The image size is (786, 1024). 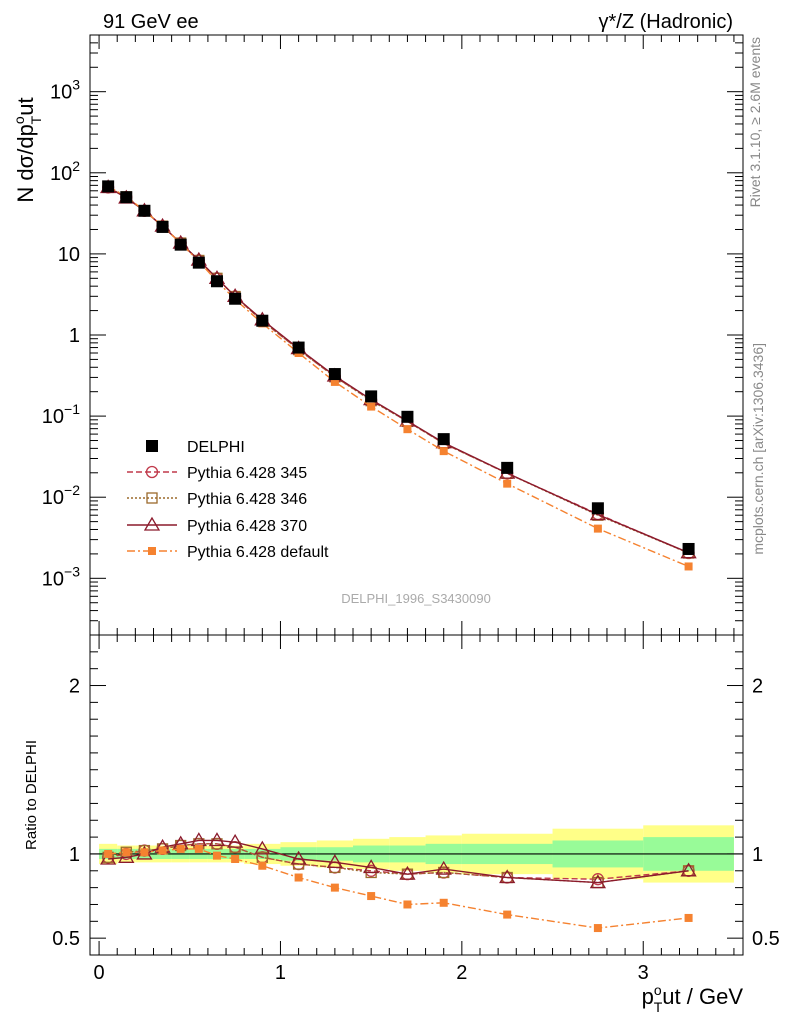 What do you see at coordinates (461, 973) in the screenshot?
I see `x-tick-label: 2` at bounding box center [461, 973].